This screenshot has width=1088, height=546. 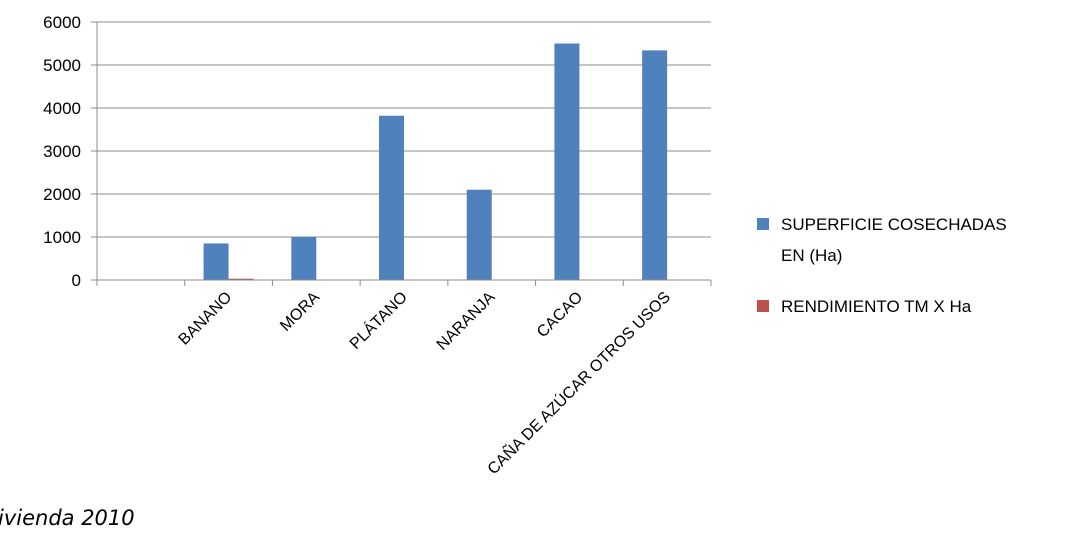 I want to click on legend-label: SUPERFICIE COSECHADAS, so click(x=894, y=224).